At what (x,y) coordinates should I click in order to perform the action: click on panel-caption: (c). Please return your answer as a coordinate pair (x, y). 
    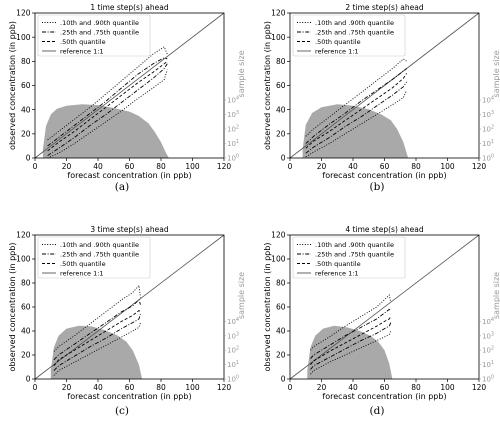
    Looking at the image, I should click on (122, 411).